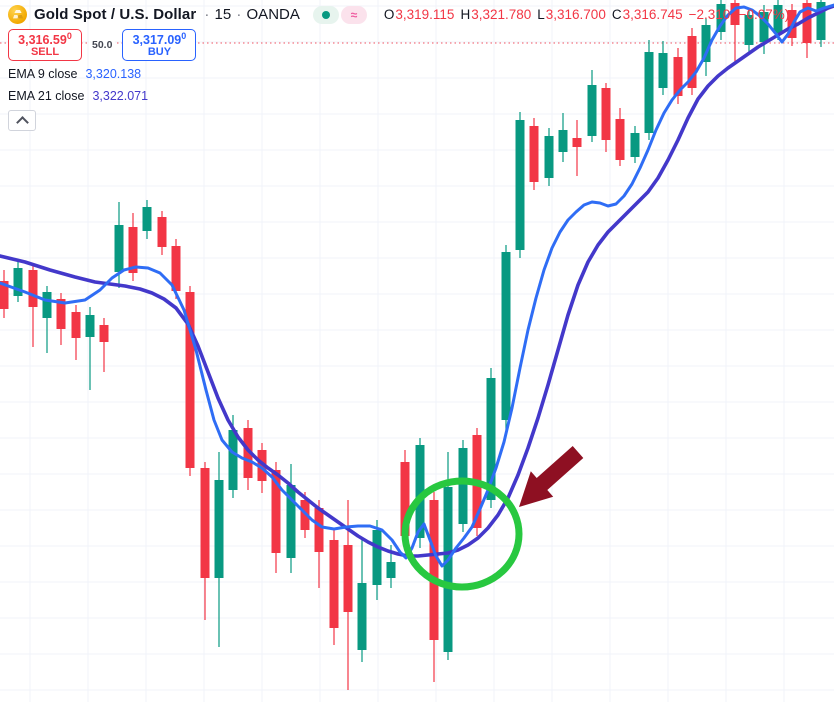 This screenshot has height=702, width=834. What do you see at coordinates (462, 534) in the screenshot?
I see `crossover-highlight-circle` at bounding box center [462, 534].